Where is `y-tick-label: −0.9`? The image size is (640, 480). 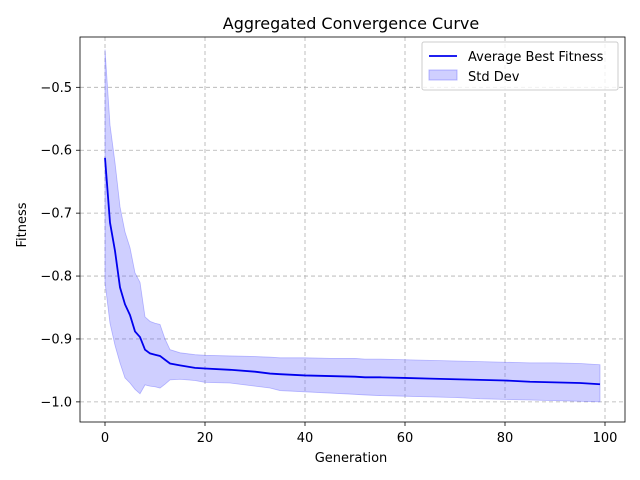
y-tick-label: −0.9 is located at coordinates (56, 339).